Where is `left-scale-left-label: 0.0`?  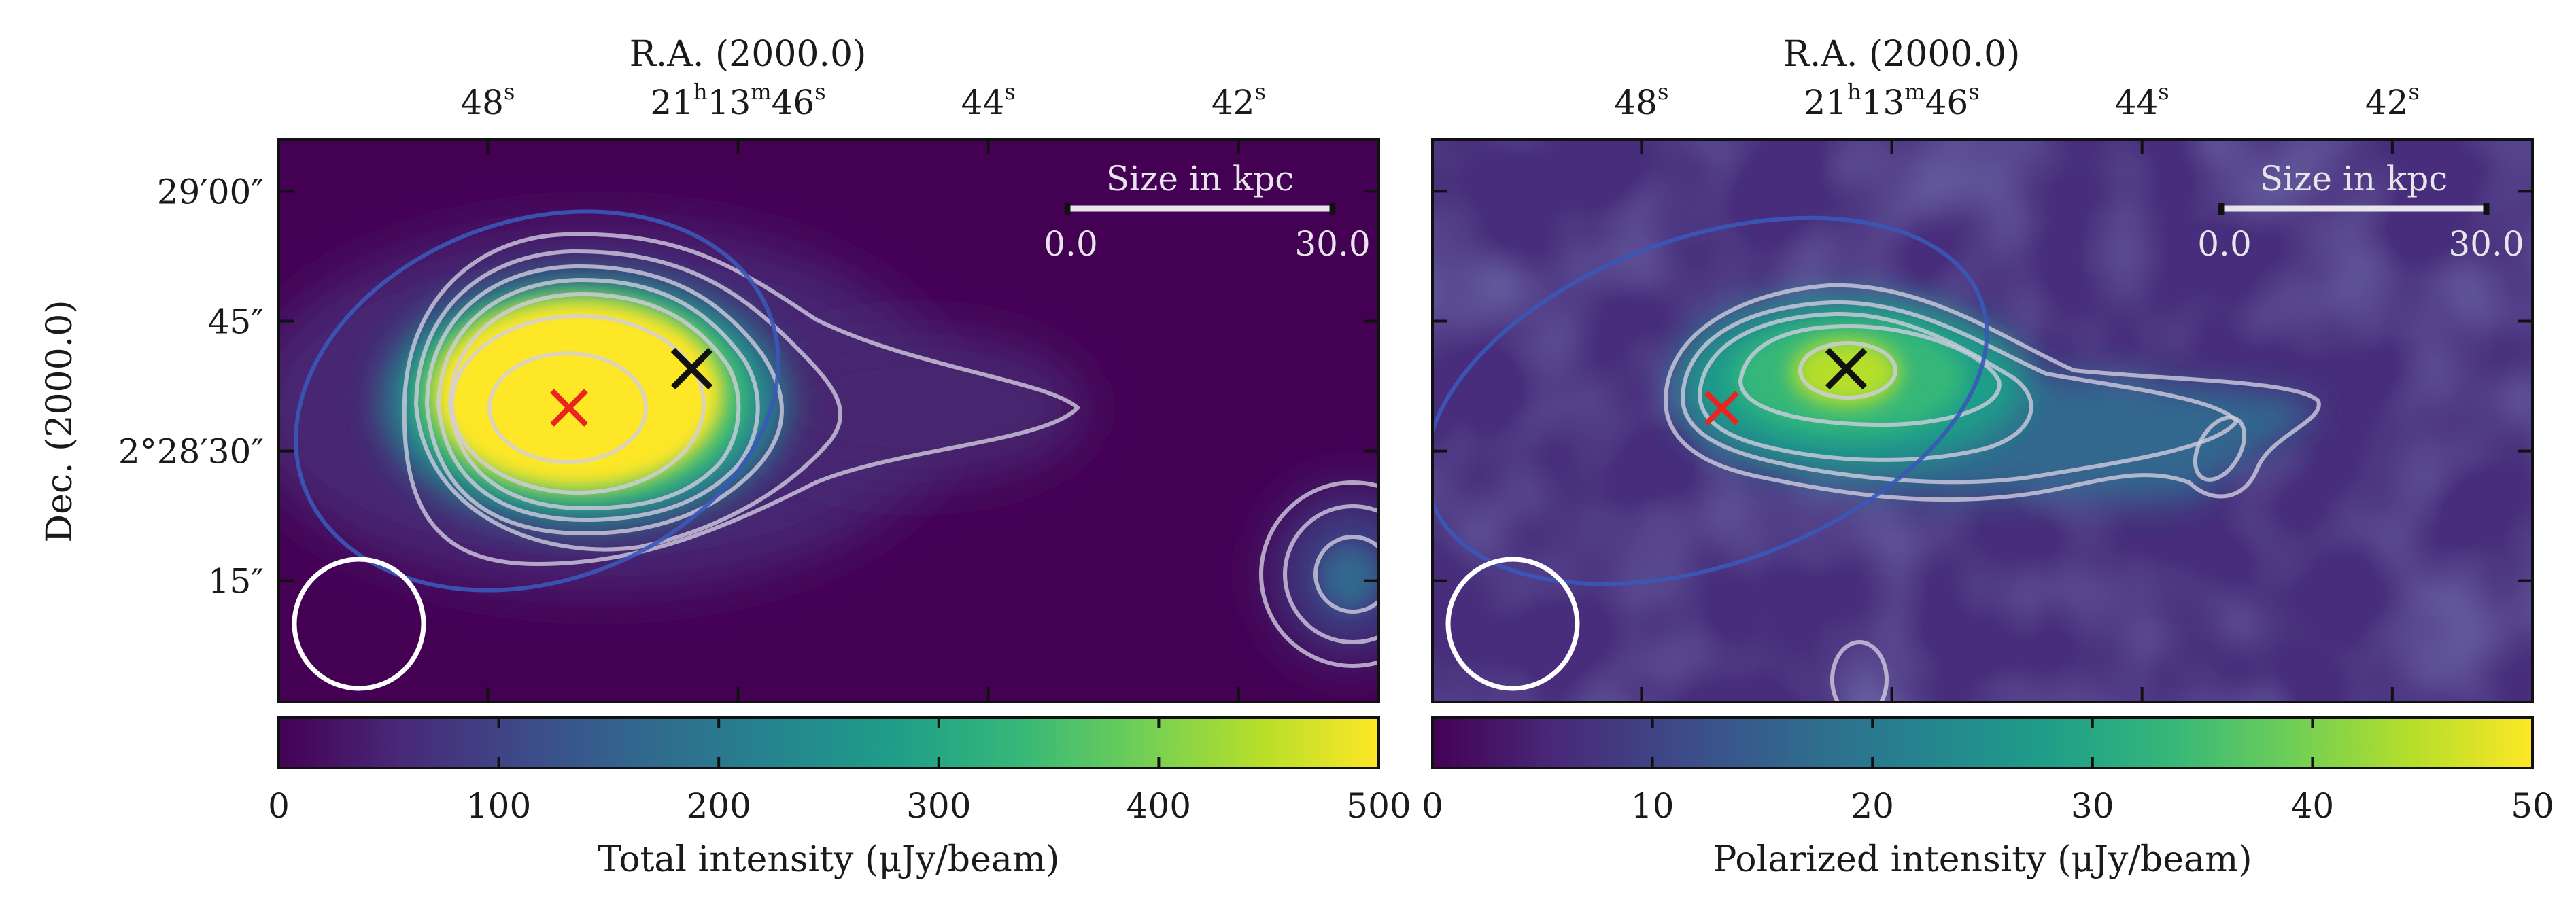 left-scale-left-label: 0.0 is located at coordinates (1071, 244).